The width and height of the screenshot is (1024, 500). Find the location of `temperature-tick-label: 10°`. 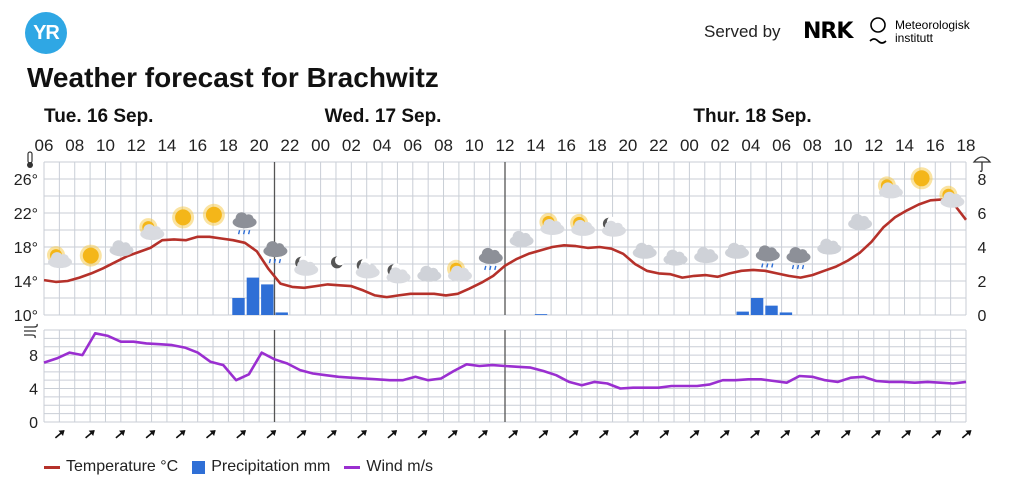

temperature-tick-label: 10° is located at coordinates (26, 316).